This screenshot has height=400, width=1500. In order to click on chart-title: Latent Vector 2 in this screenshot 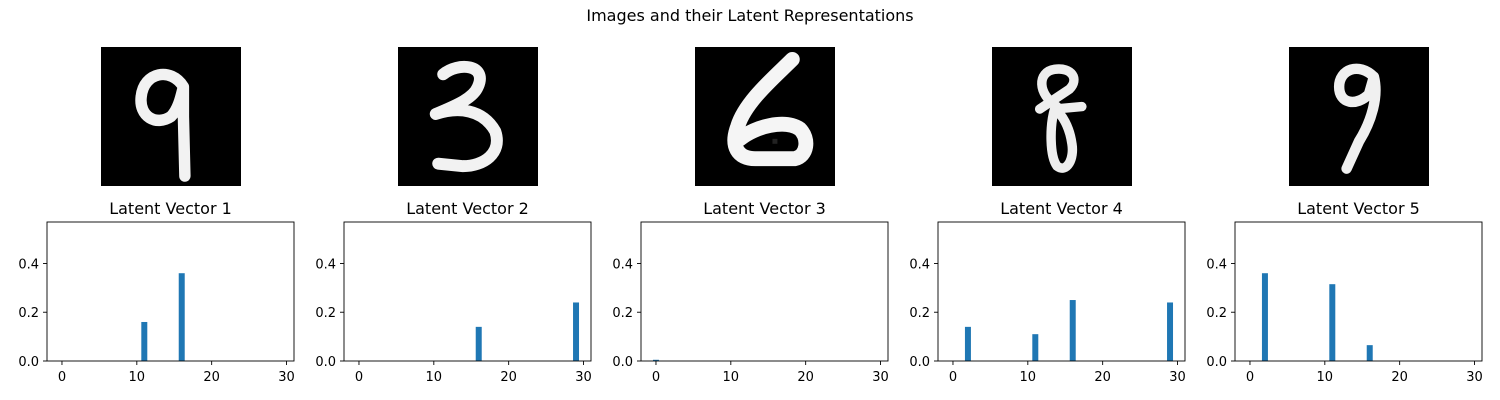, I will do `click(467, 208)`.